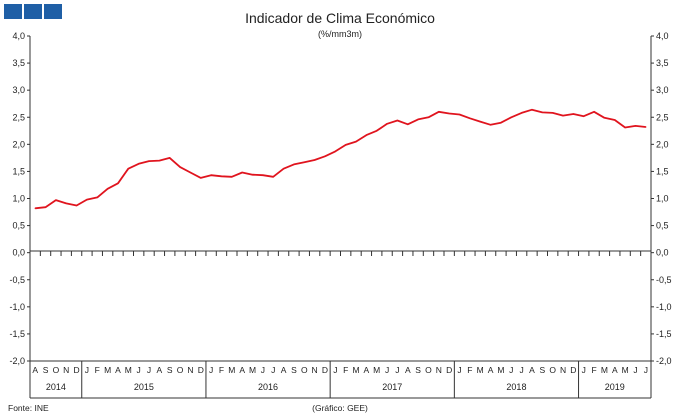 This screenshot has height=419, width=680. Describe the element at coordinates (662, 36) in the screenshot. I see `y-tick-label: 4,0` at that location.